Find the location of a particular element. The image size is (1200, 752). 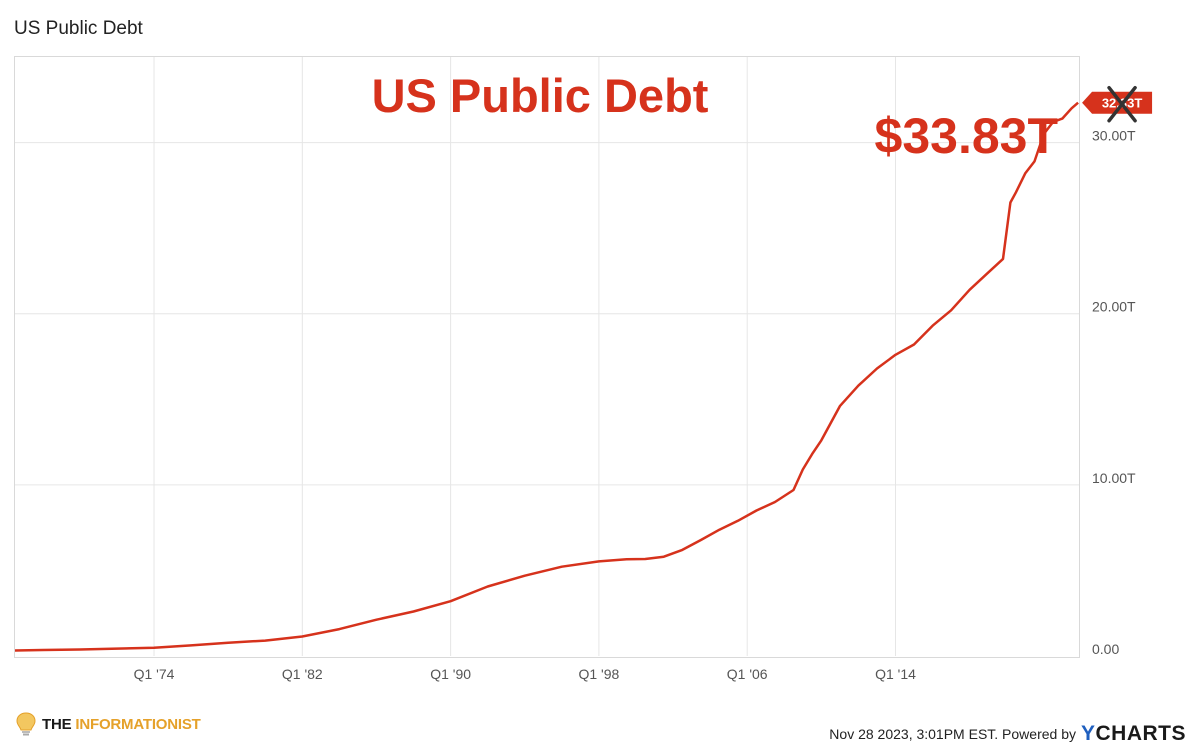

brand-accent: INFORMATIONIST is located at coordinates (138, 724).